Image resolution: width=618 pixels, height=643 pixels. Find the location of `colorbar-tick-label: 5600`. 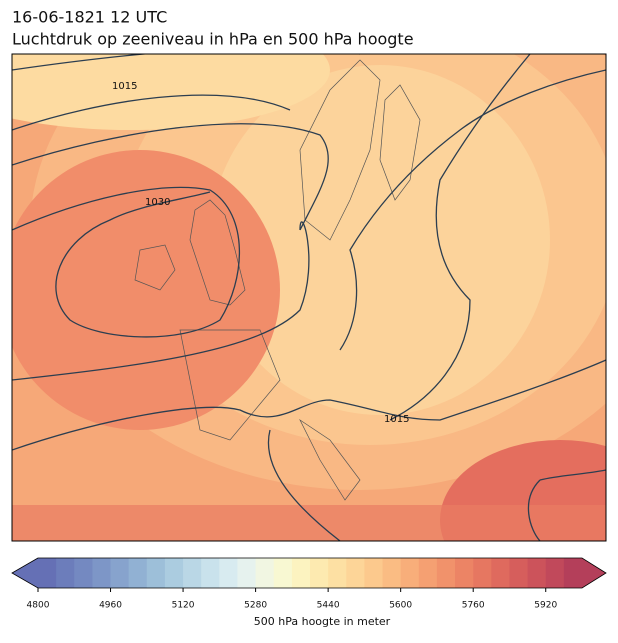

colorbar-tick-label: 5600 is located at coordinates (400, 606).